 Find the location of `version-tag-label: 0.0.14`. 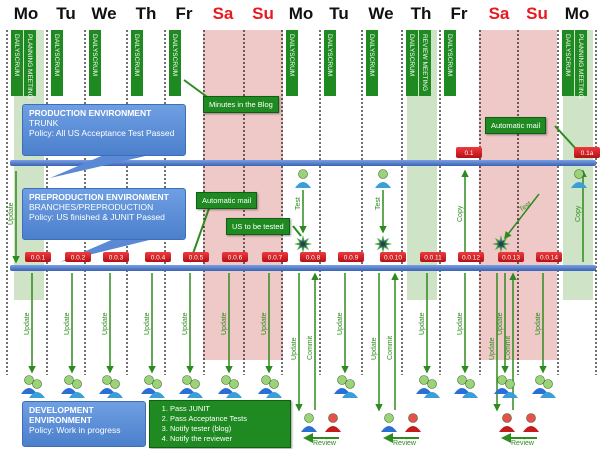

version-tag-label: 0.0.14 is located at coordinates (549, 258).